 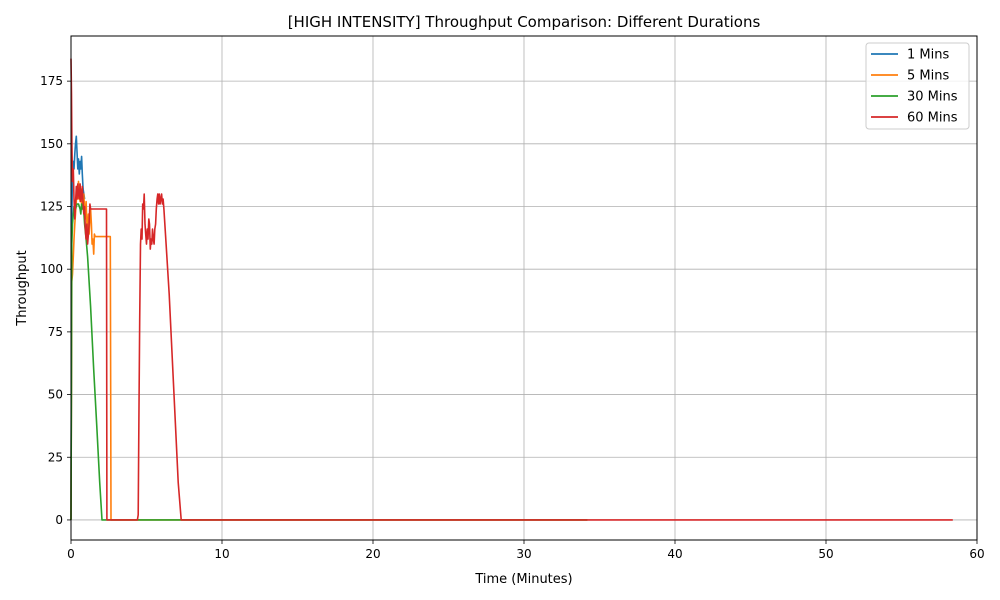 What do you see at coordinates (928, 76) in the screenshot?
I see `legend-label: 5 Mins` at bounding box center [928, 76].